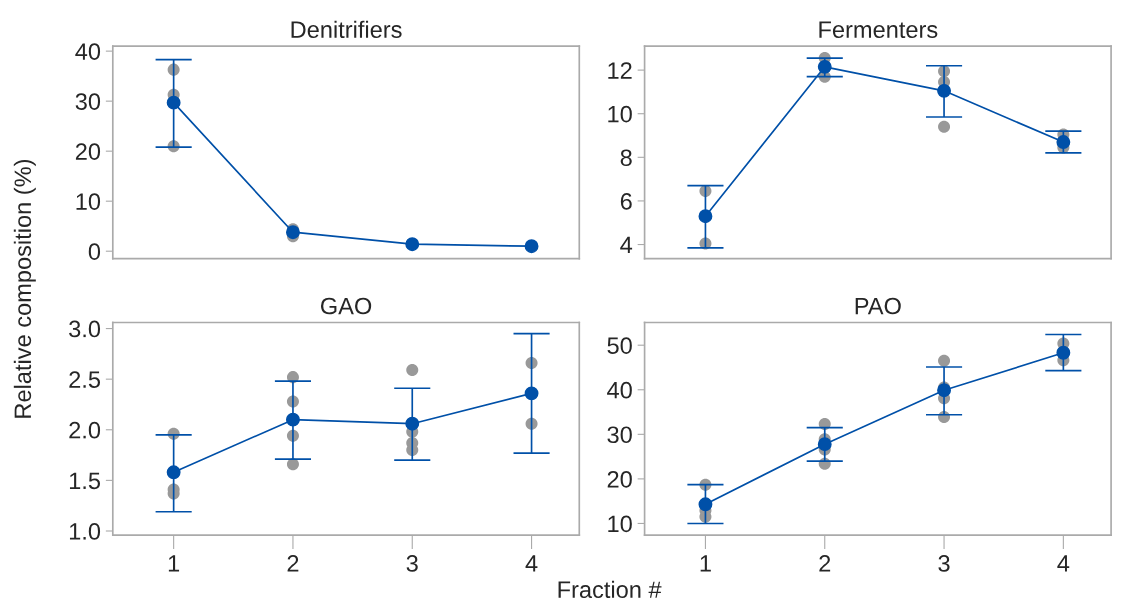  I want to click on y-axis-title: Relative composition (%), so click(24, 288).